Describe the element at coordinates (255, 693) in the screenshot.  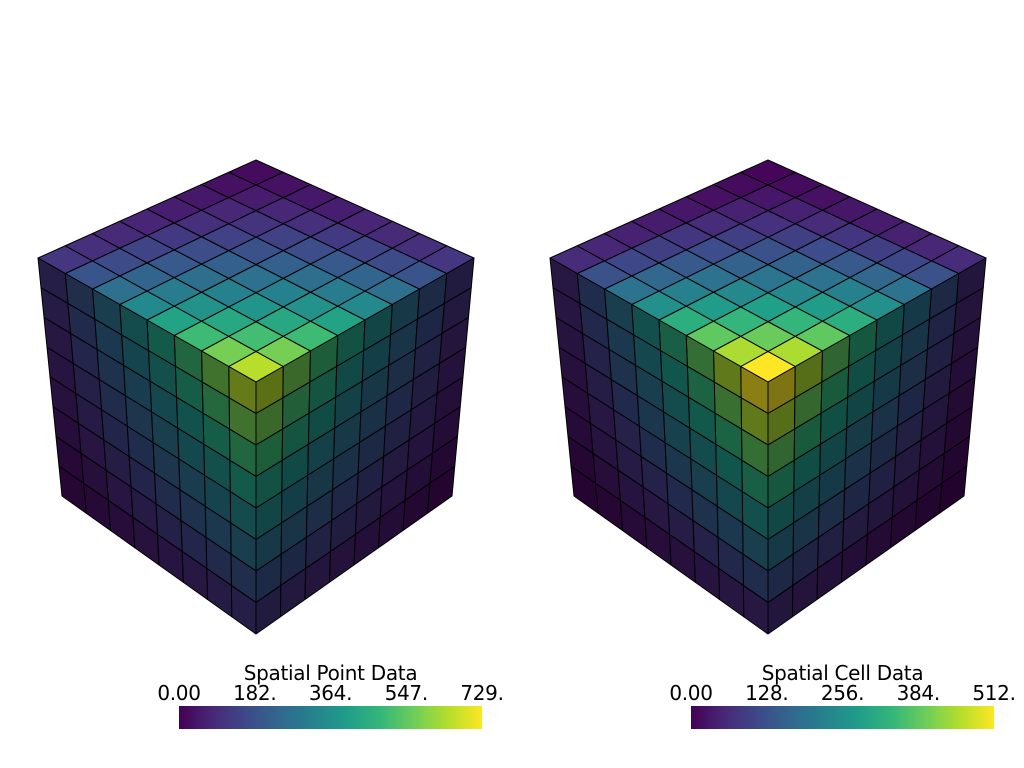
I see `colorbar-label-1: 182.` at that location.